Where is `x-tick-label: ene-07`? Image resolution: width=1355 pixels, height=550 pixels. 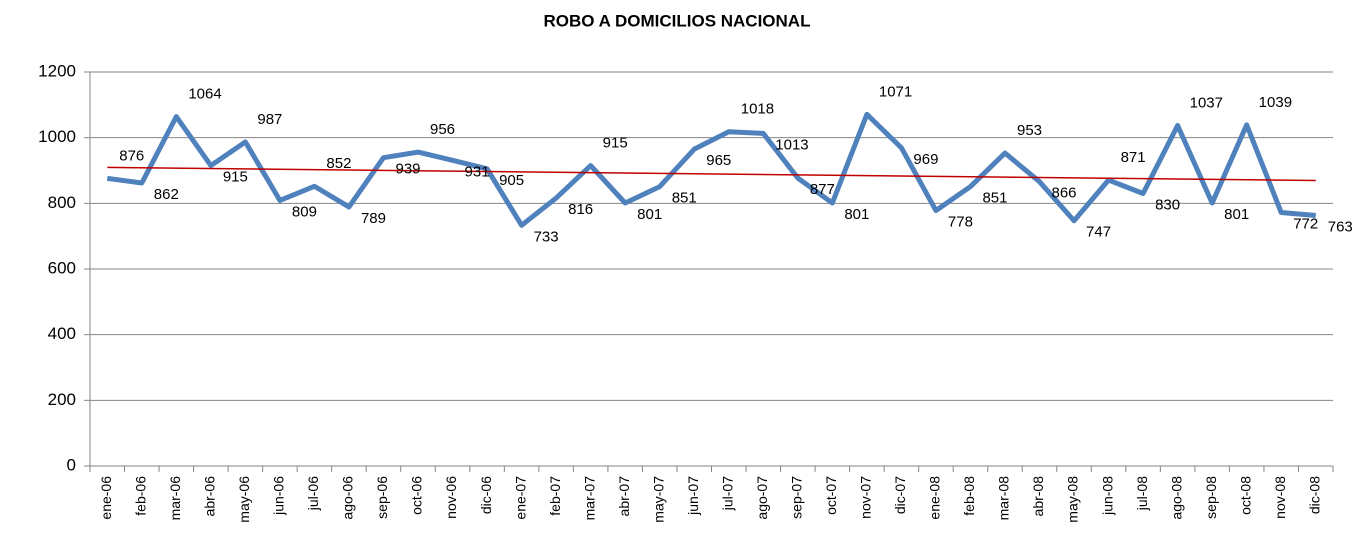 x-tick-label: ene-07 is located at coordinates (520, 498).